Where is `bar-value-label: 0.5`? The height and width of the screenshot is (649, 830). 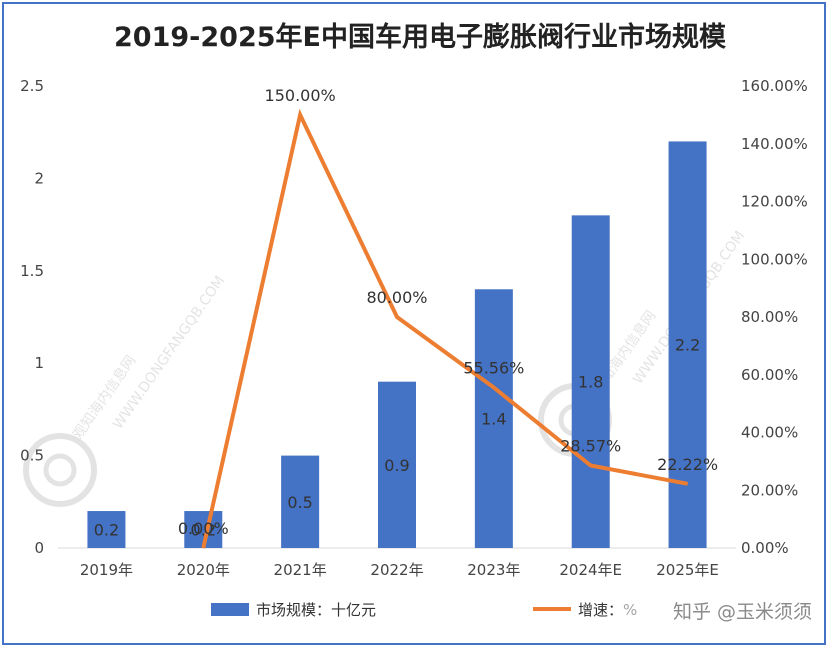 bar-value-label: 0.5 is located at coordinates (299, 502).